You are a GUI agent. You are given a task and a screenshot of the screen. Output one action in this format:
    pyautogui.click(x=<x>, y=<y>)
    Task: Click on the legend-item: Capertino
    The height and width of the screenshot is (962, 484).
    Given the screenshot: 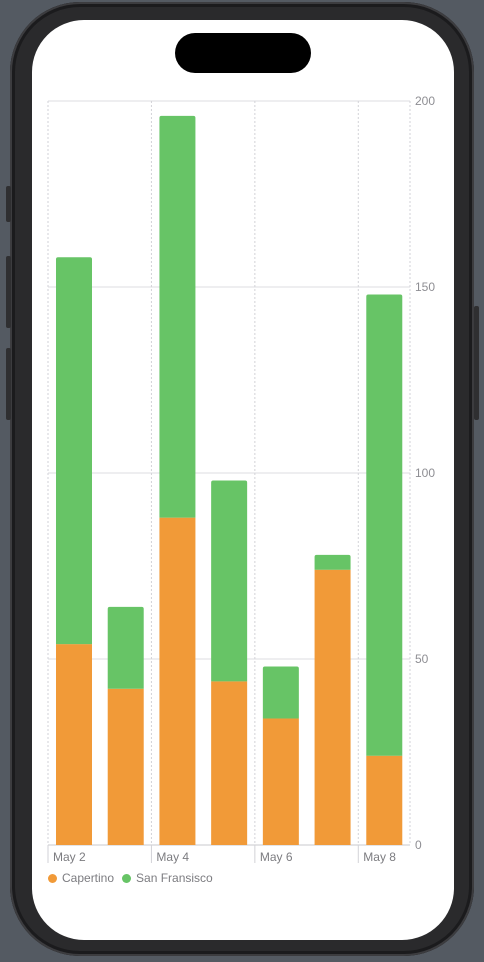 What is the action you would take?
    pyautogui.click(x=81, y=878)
    